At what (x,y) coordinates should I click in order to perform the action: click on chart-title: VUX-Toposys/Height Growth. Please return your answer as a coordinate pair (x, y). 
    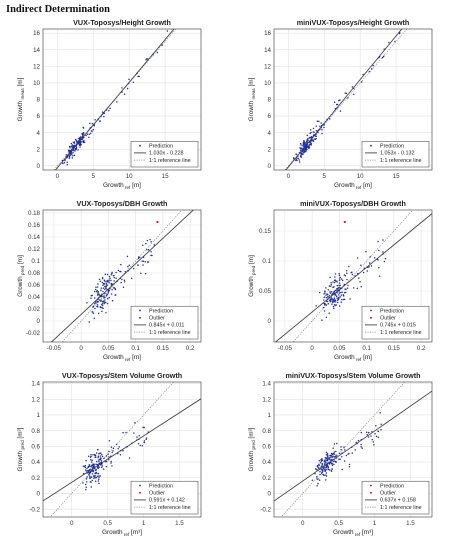
    Looking at the image, I should click on (122, 22).